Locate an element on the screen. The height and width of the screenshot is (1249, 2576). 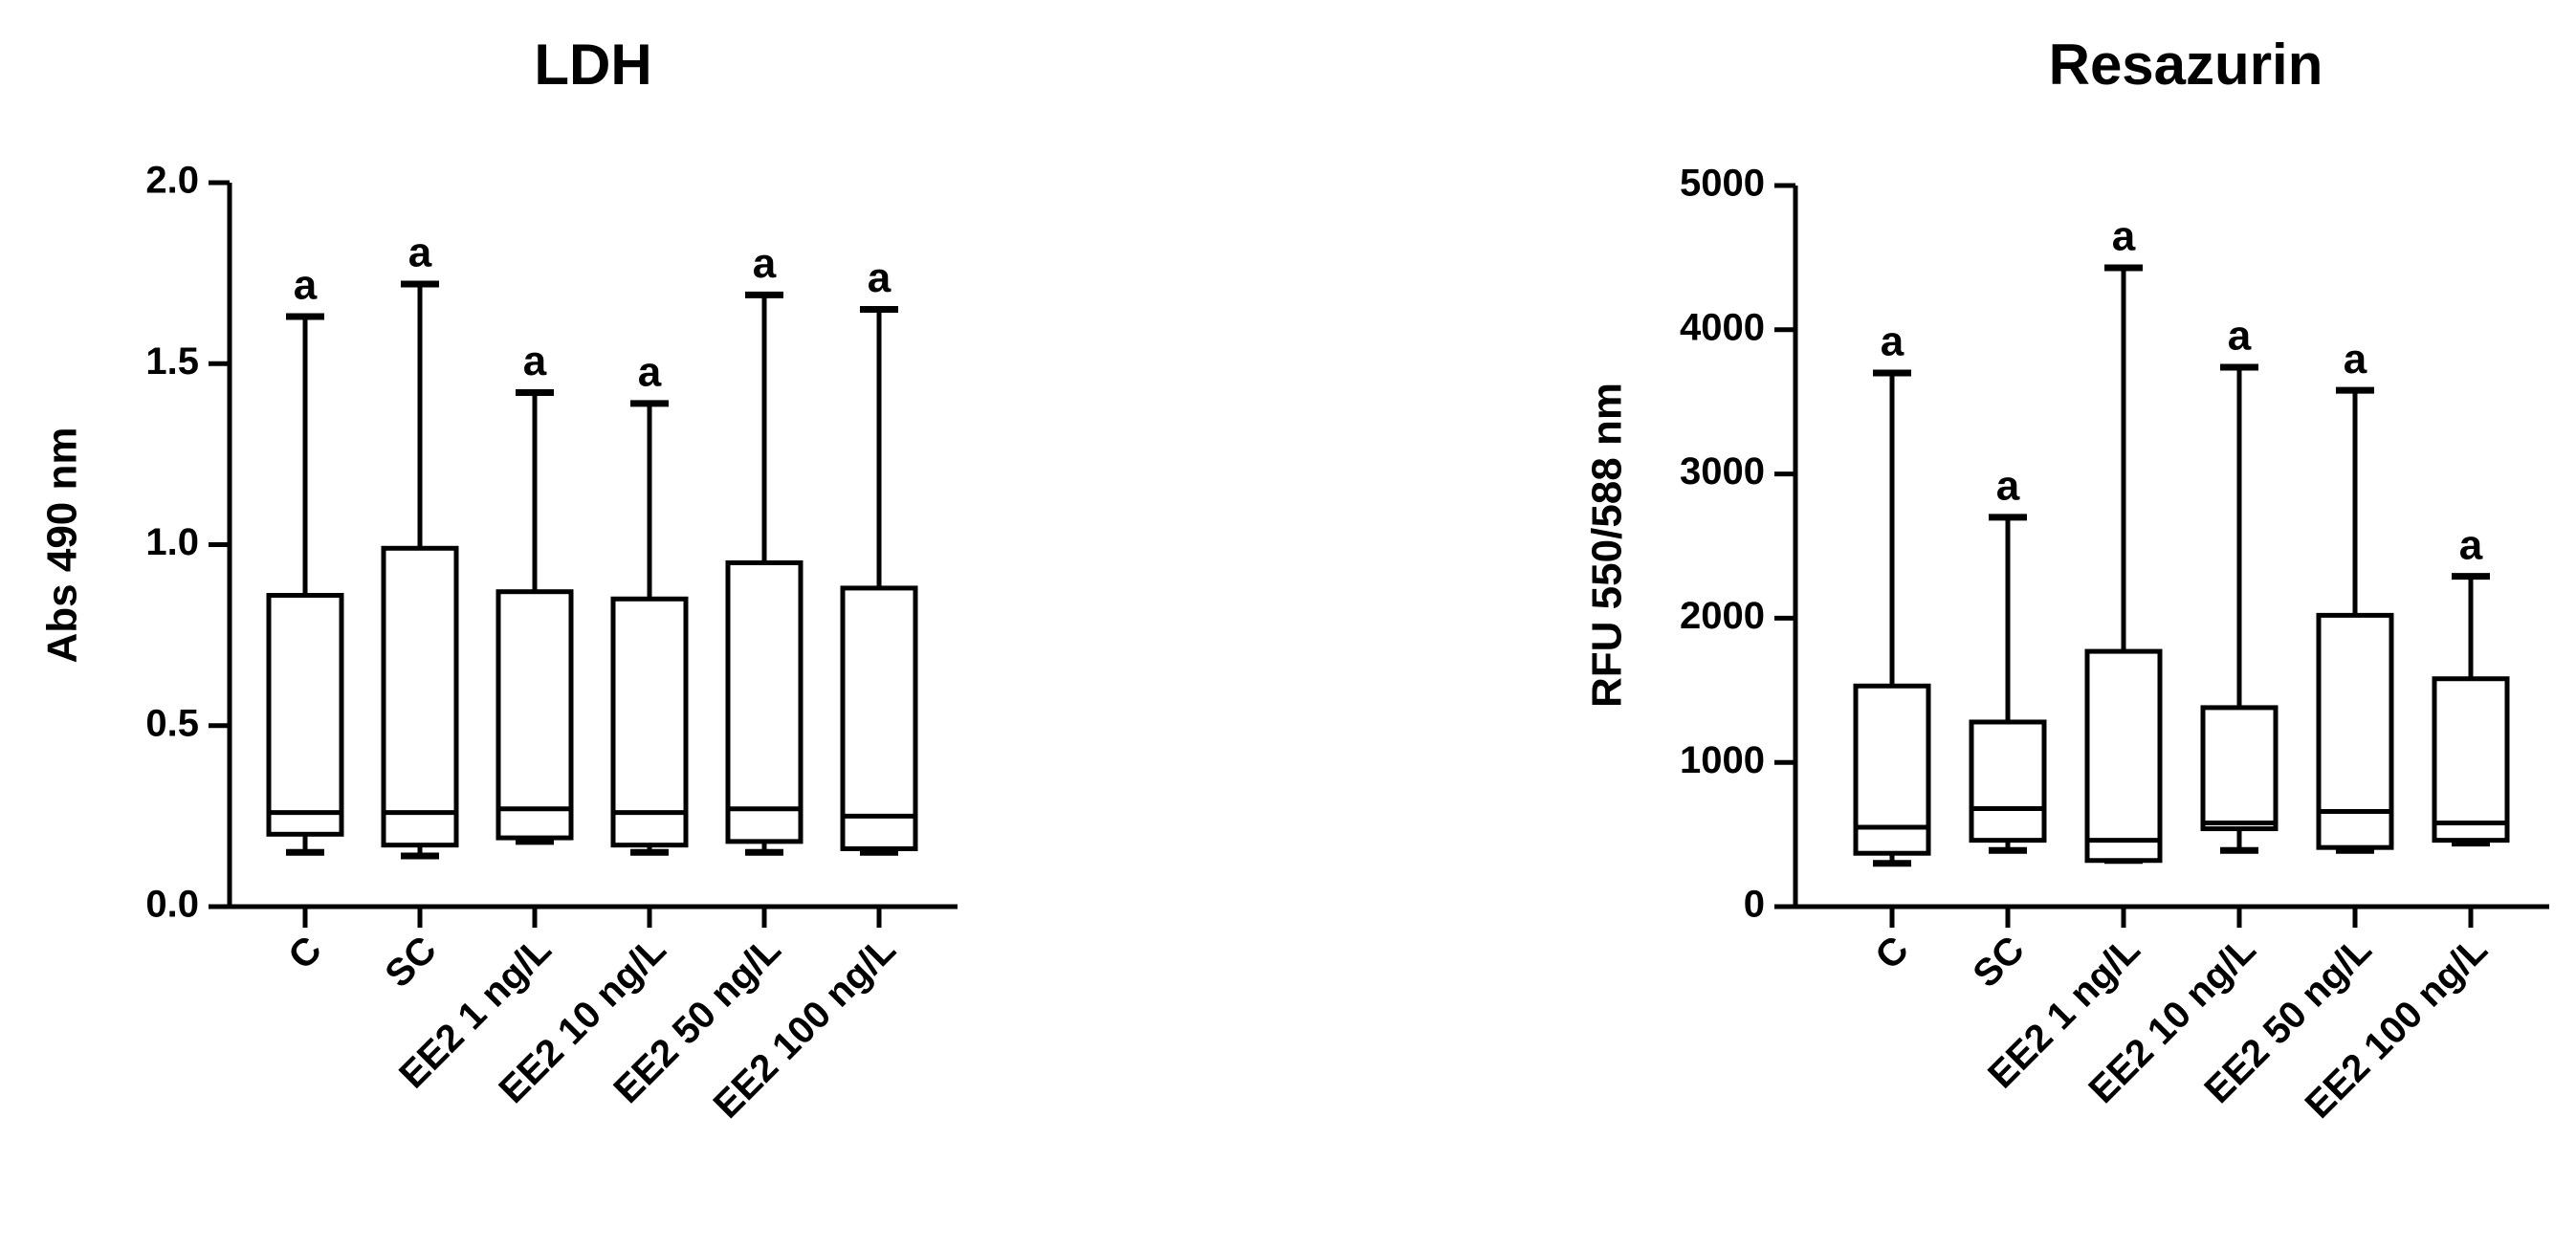
y-tick-label: 1000 is located at coordinates (1723, 760).